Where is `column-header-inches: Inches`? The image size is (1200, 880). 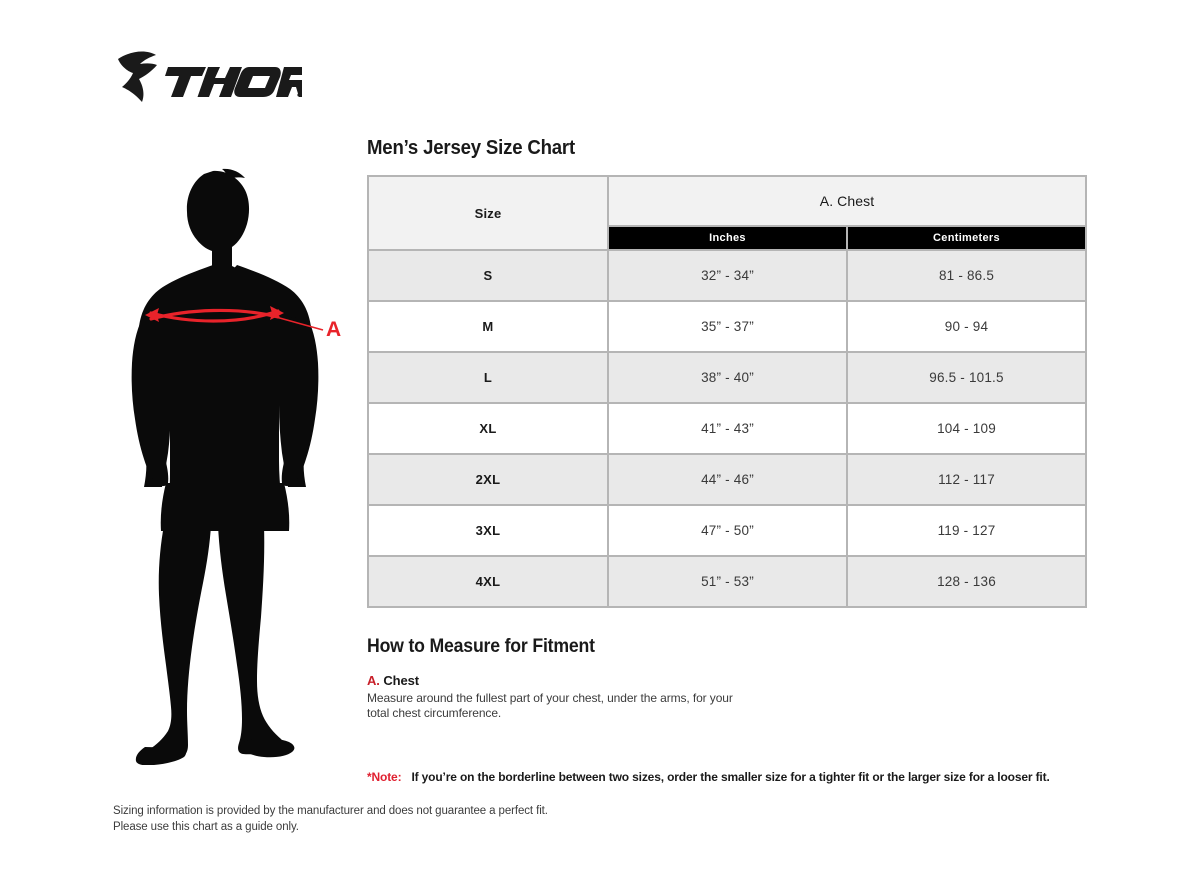 column-header-inches: Inches is located at coordinates (727, 238).